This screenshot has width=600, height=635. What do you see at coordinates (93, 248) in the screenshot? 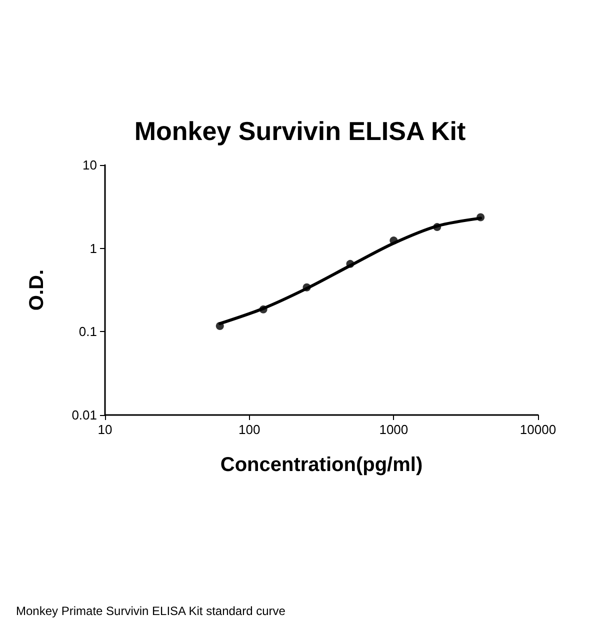
I see `y-tick-label: 1` at bounding box center [93, 248].